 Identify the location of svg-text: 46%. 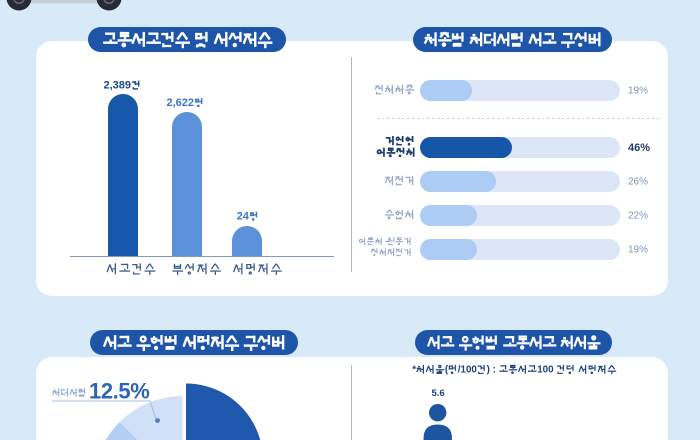
(639, 148).